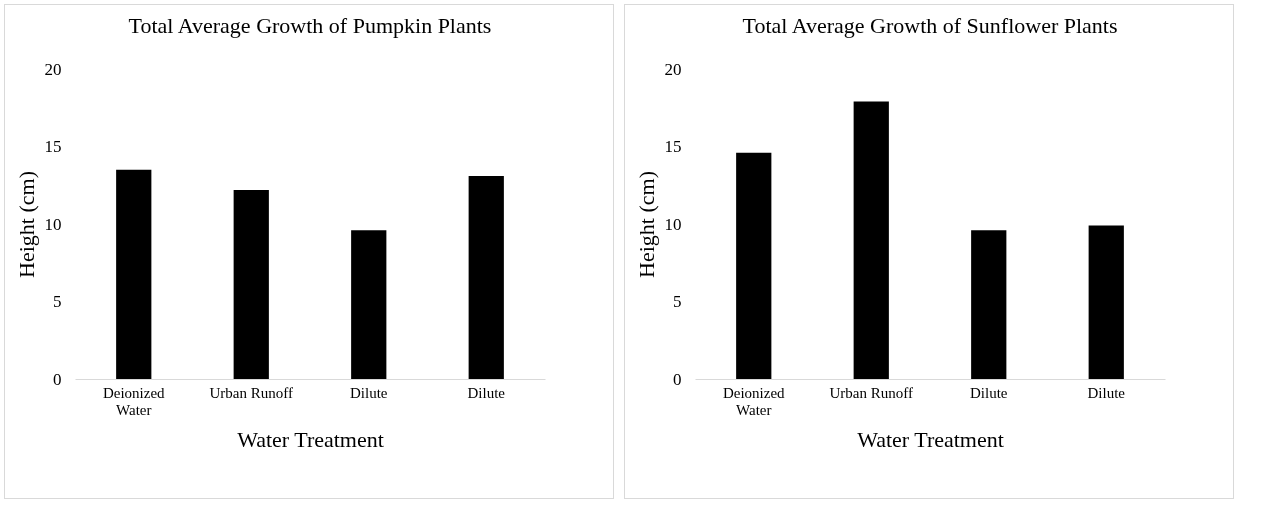  I want to click on chart-title: Total Average Growth of Pumpkin Plants, so click(310, 25).